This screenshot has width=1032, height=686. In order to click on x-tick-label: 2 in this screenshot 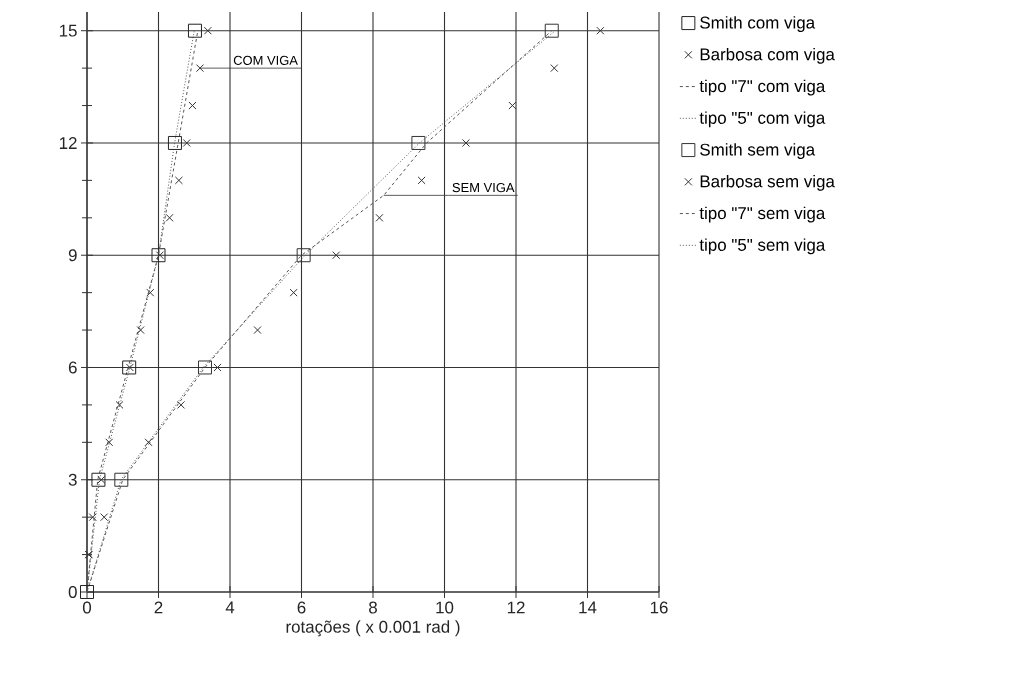, I will do `click(158, 607)`.